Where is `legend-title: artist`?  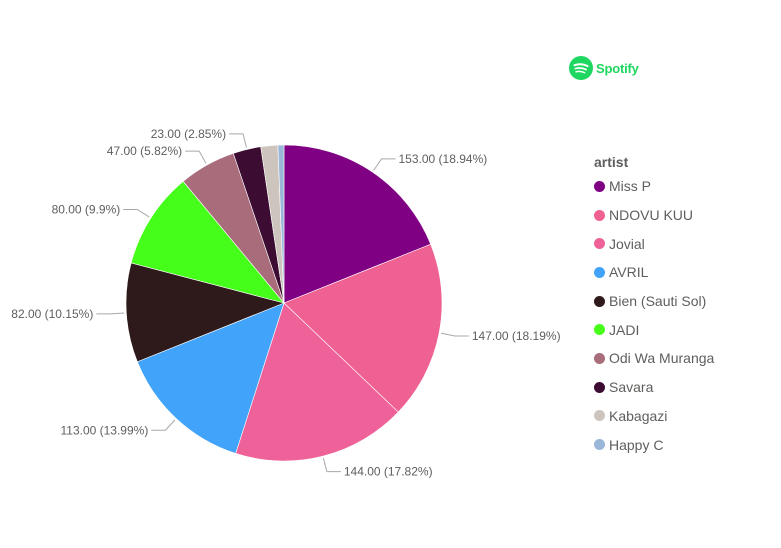
legend-title: artist is located at coordinates (611, 162).